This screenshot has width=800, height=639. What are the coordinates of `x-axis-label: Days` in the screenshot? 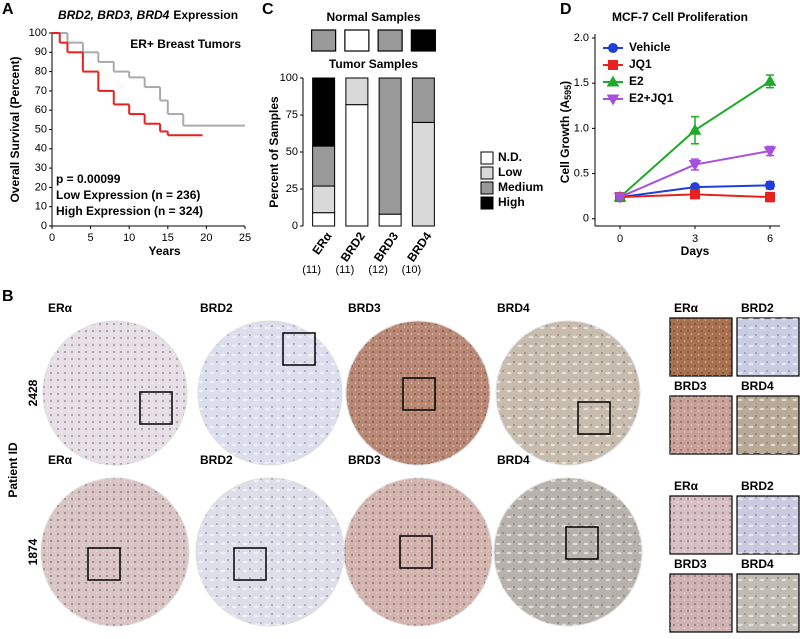 It's located at (695, 251).